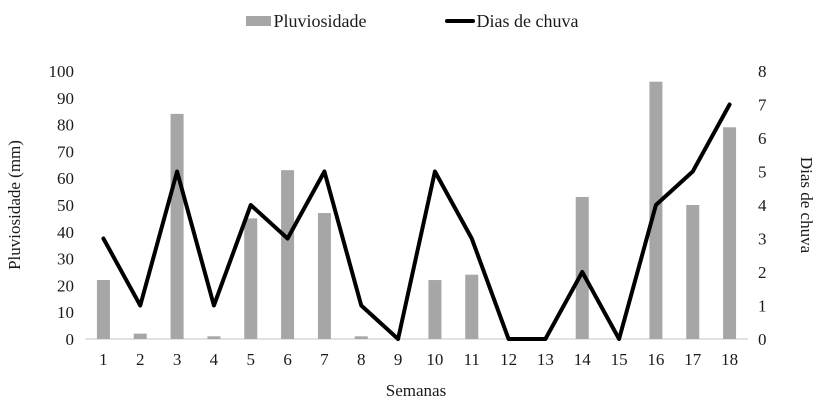  What do you see at coordinates (434, 359) in the screenshot?
I see `x-axis-tick-label: 10` at bounding box center [434, 359].